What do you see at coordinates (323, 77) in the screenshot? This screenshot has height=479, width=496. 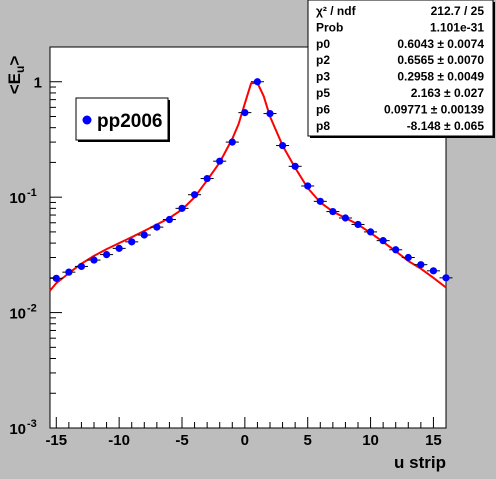 I see `stats-label: p3` at bounding box center [323, 77].